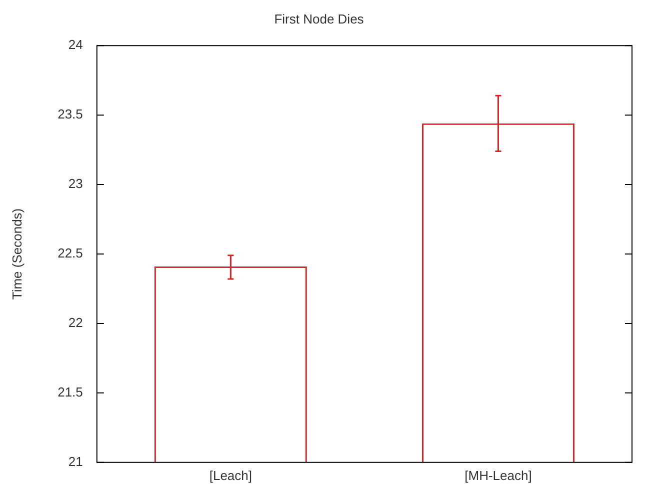  I want to click on y-tick-label: 22.5, so click(70, 253).